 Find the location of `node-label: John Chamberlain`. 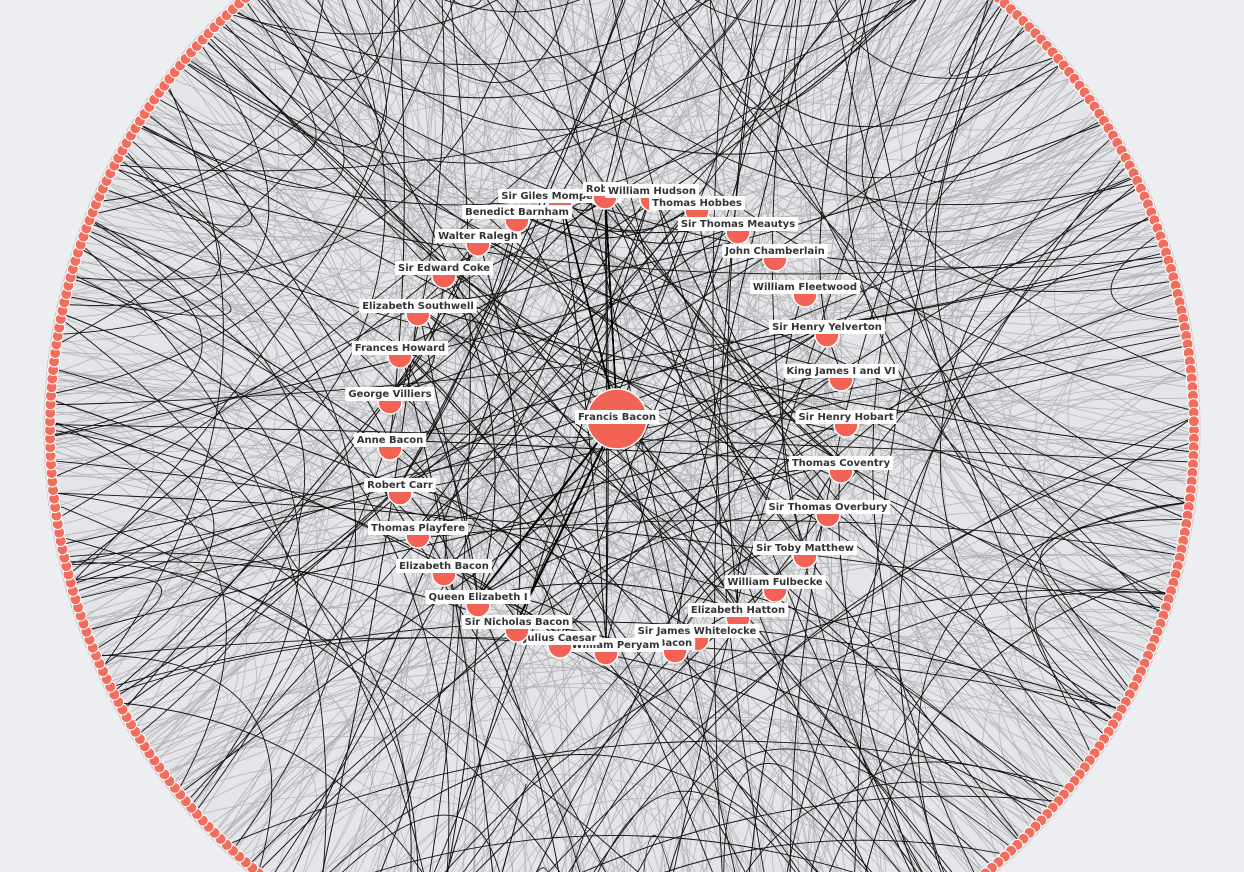

node-label: John Chamberlain is located at coordinates (774, 251).